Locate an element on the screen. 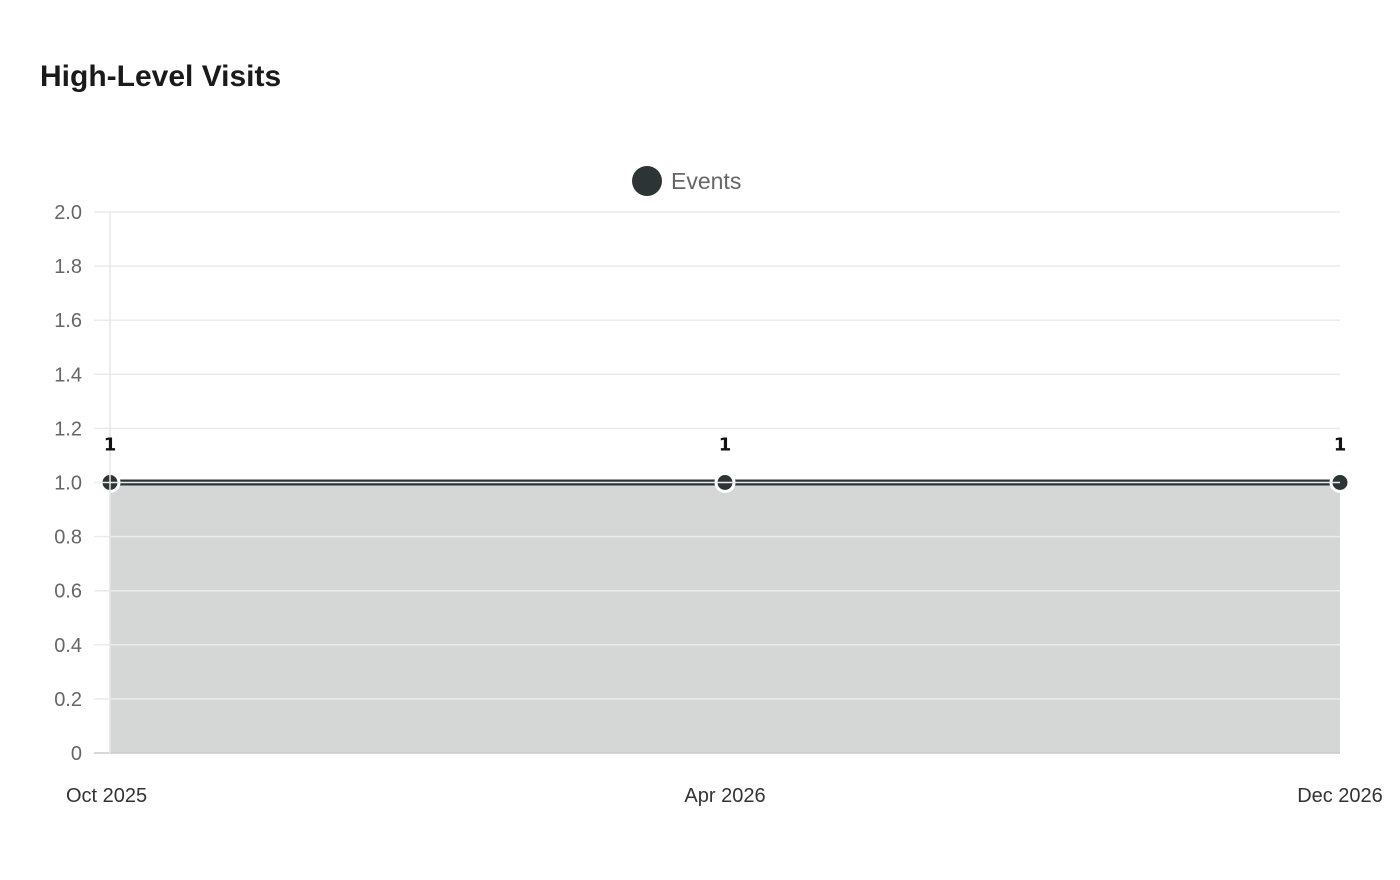  x-tick-label: Oct 2025 is located at coordinates (106, 796).